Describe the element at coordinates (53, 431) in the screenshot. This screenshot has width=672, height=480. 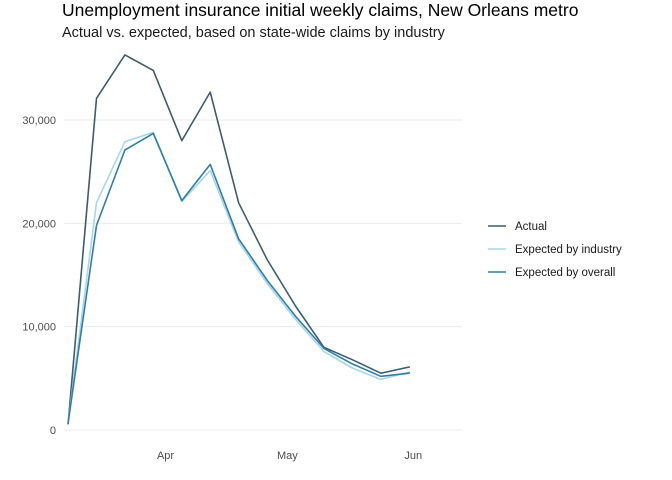
I see `y-tick-label: 0` at that location.